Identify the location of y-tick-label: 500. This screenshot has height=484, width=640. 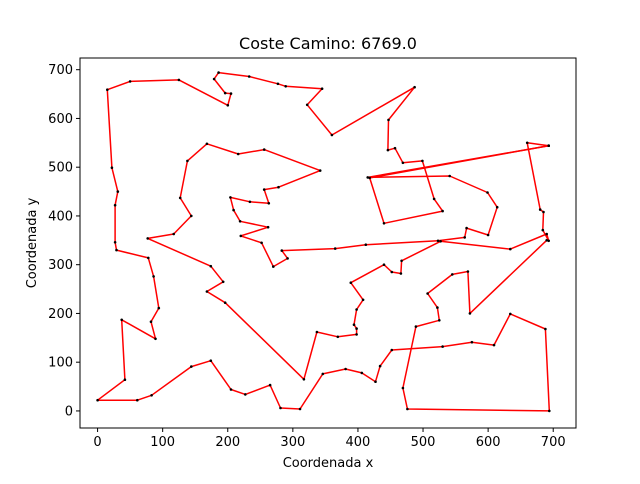
(60, 168).